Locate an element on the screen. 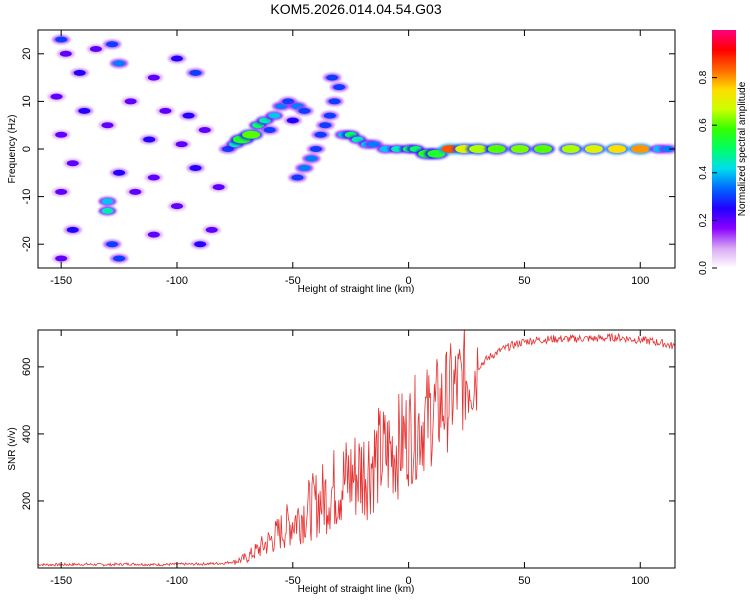 Image resolution: width=750 pixels, height=600 pixels. y-tick-label: 400 is located at coordinates (27, 434).